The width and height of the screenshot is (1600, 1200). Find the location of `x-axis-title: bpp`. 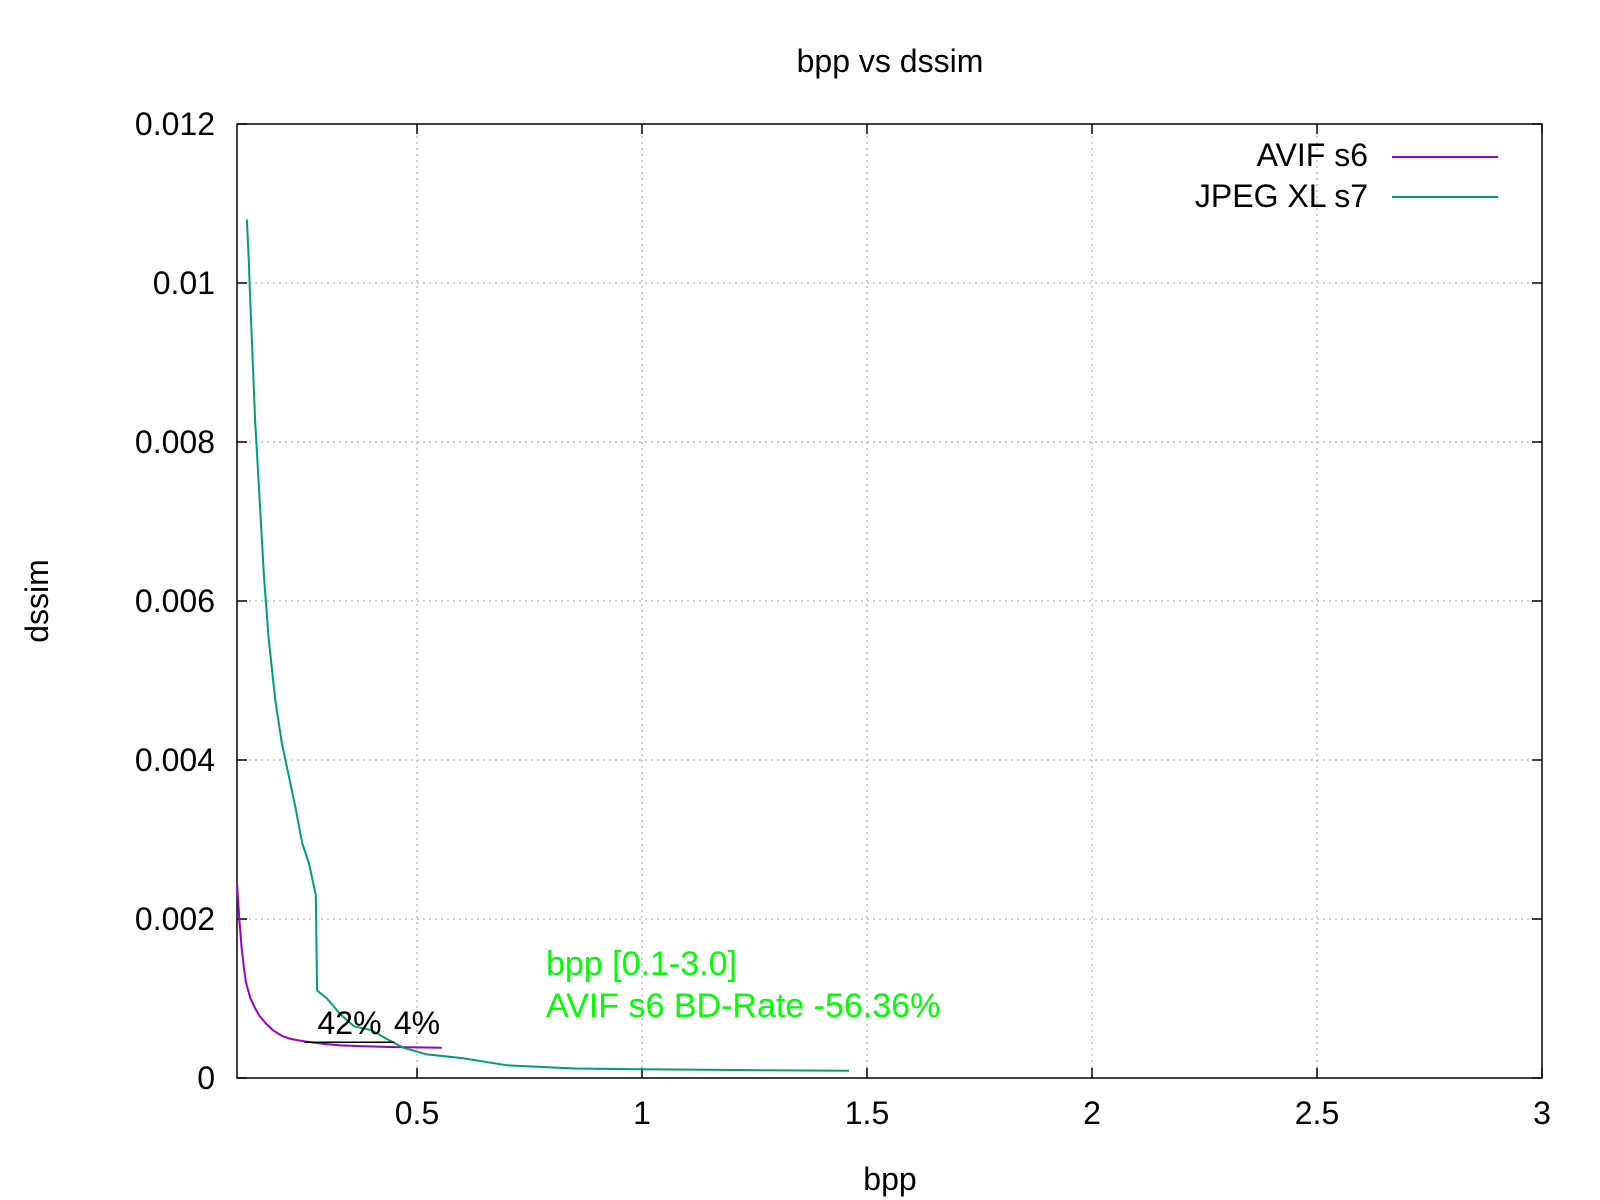

x-axis-title: bpp is located at coordinates (889, 1179).